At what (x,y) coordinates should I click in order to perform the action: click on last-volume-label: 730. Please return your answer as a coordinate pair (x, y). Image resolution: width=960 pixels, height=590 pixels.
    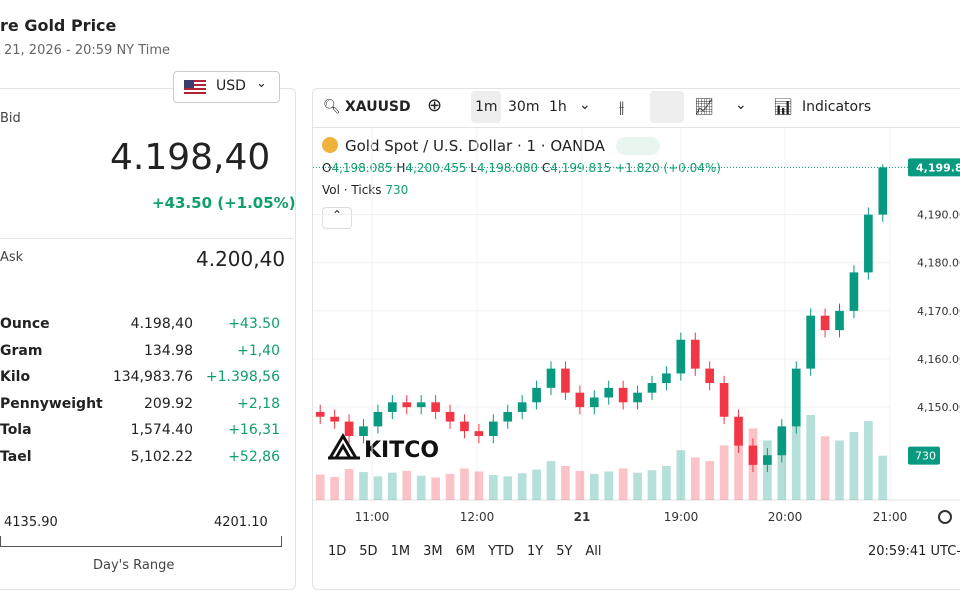
    Looking at the image, I should click on (925, 456).